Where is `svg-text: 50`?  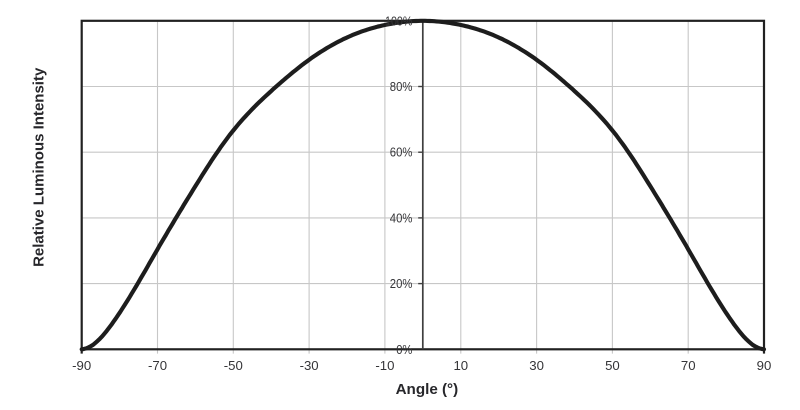
svg-text: 50 is located at coordinates (612, 365).